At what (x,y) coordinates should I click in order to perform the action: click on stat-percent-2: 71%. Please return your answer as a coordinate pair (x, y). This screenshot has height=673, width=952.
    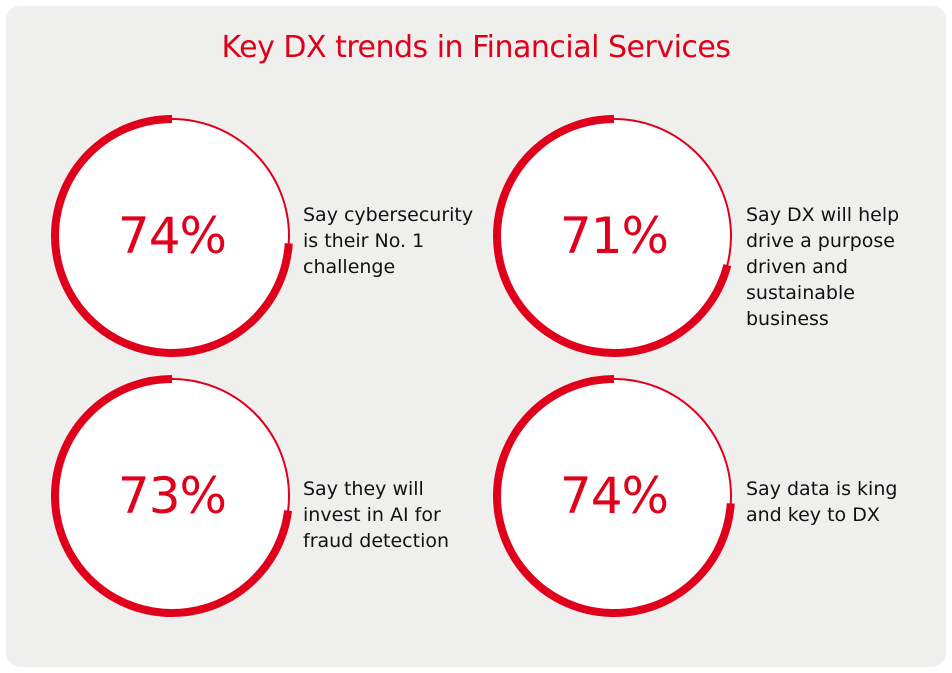
    Looking at the image, I should click on (614, 236).